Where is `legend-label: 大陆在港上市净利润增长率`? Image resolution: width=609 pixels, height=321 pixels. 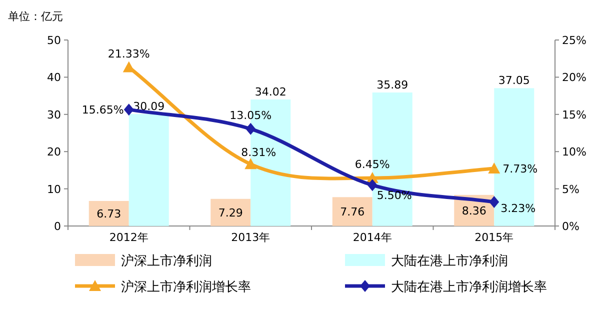 legend-label: 大陆在港上市净利润增长率 is located at coordinates (469, 287).